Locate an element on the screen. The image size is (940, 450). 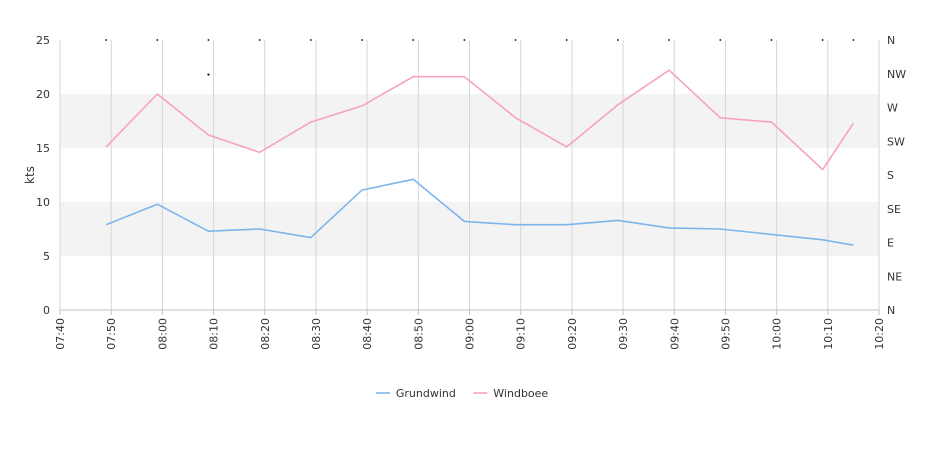
y-tick-label: 20 is located at coordinates (43, 94).